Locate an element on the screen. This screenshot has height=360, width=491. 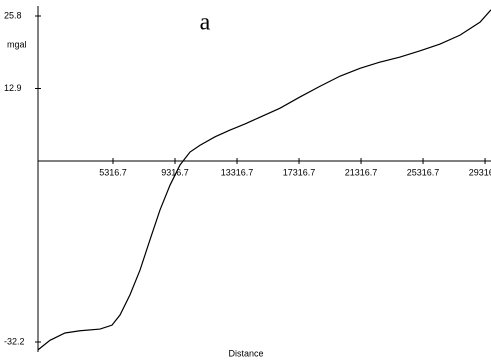
y-tick-label: -32.2 is located at coordinates (14, 341).